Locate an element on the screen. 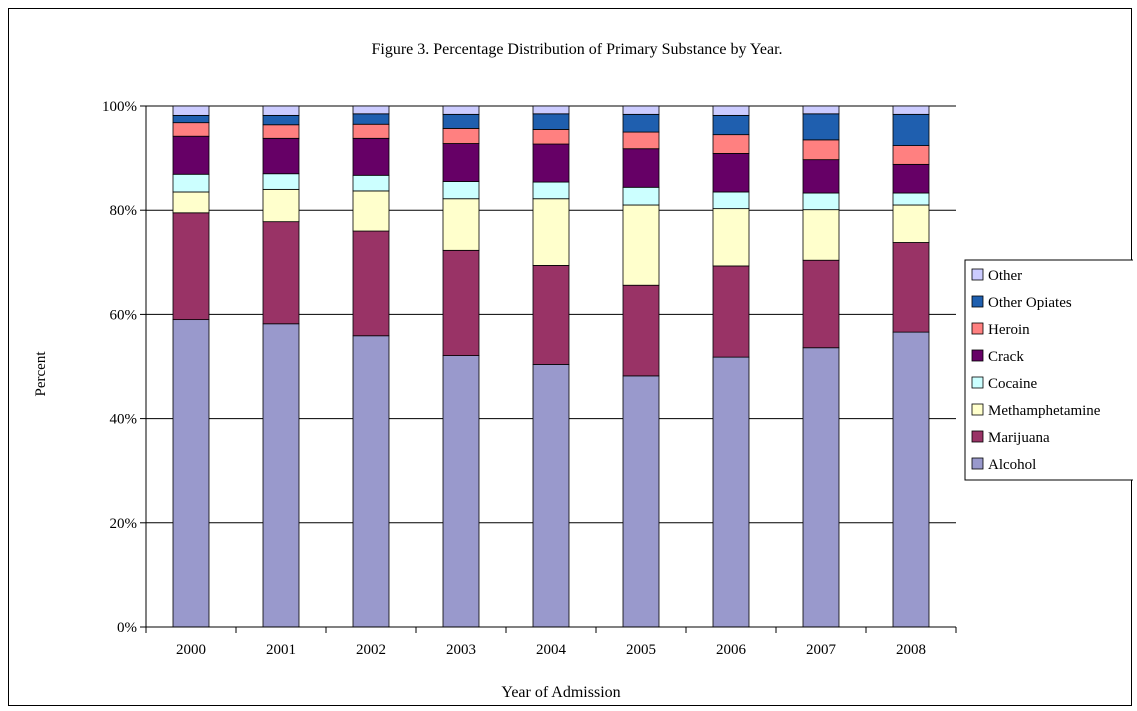 This screenshot has height=711, width=1137. bar-segment-cocaine-2002 is located at coordinates (371, 183).